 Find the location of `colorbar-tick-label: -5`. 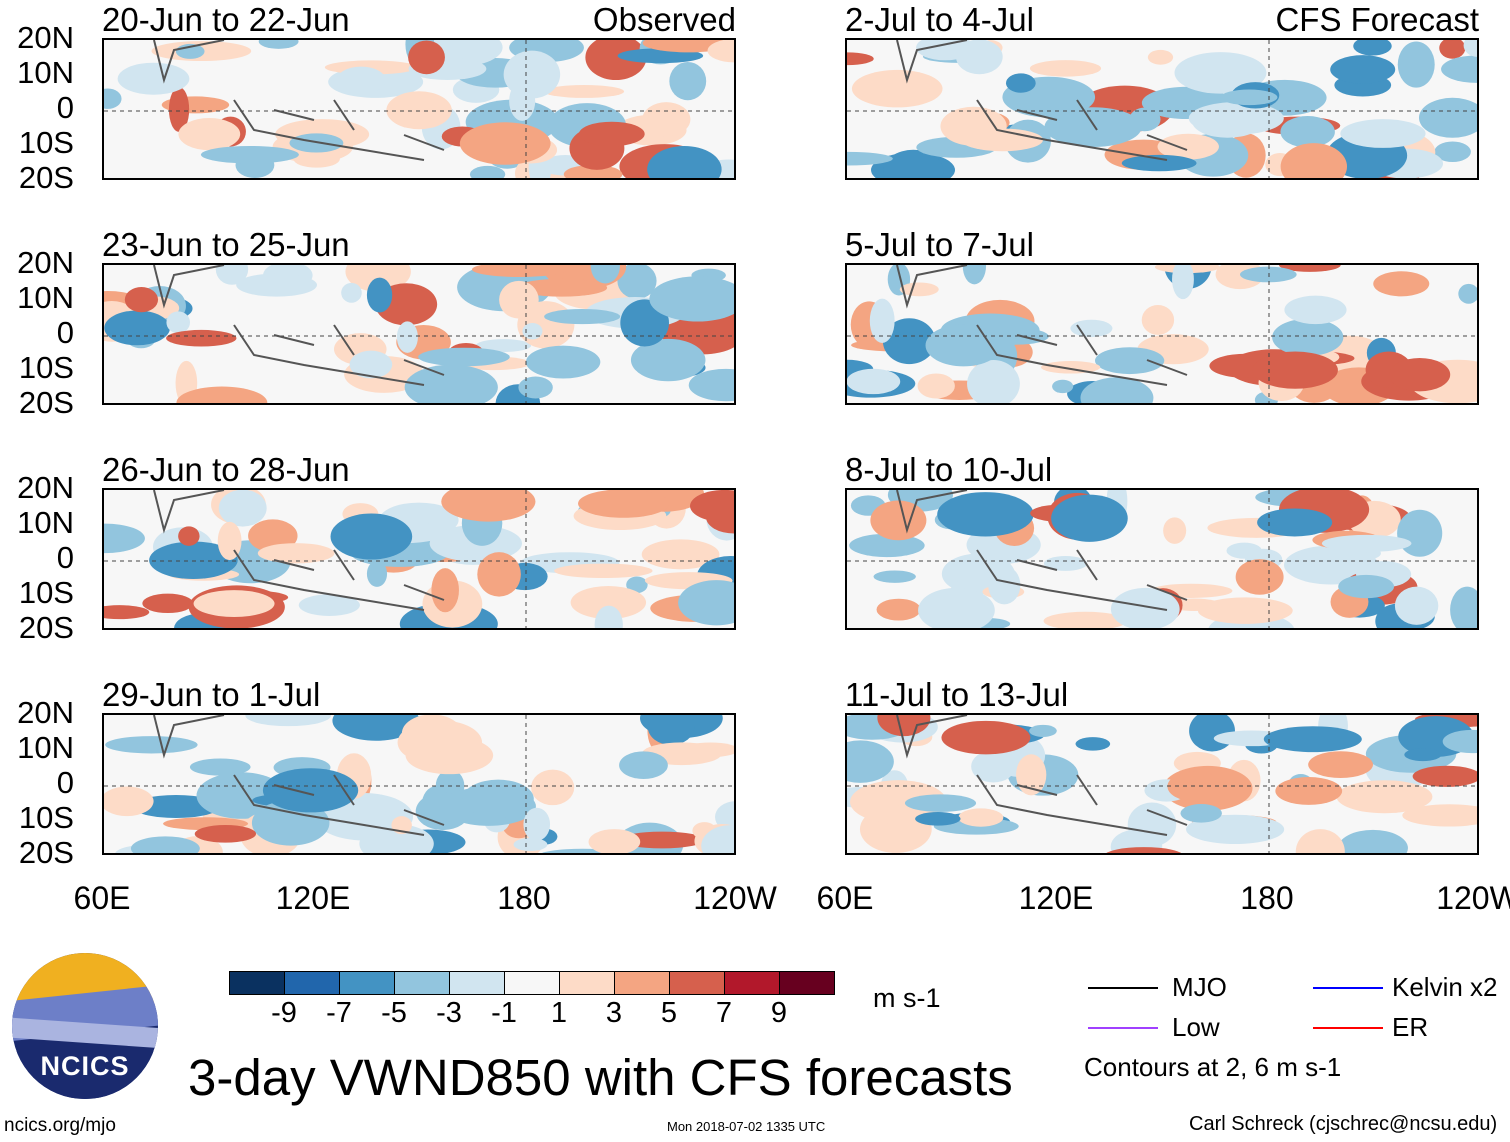

colorbar-tick-label: -5 is located at coordinates (394, 1013).